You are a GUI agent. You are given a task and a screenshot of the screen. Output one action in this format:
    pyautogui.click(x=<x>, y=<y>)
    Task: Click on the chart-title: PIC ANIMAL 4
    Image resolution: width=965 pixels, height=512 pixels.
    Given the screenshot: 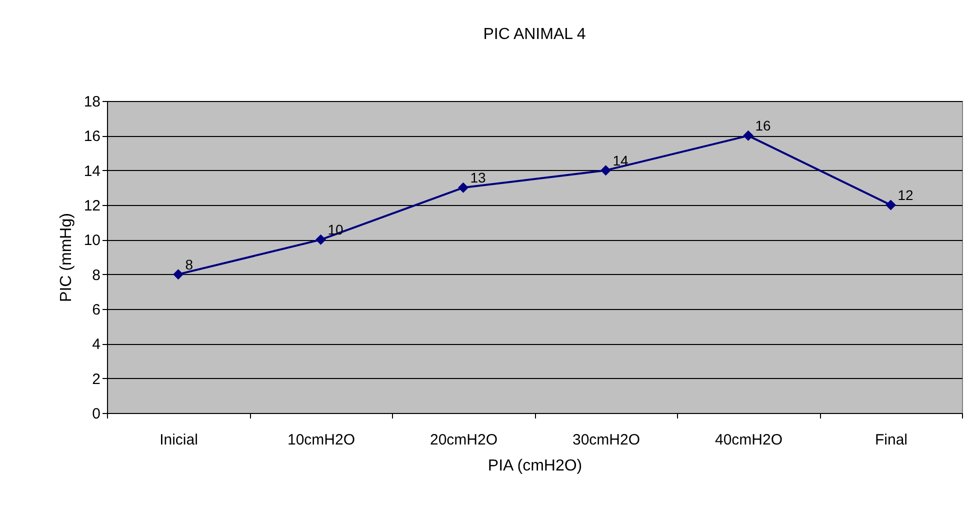 What is the action you would take?
    pyautogui.click(x=534, y=34)
    